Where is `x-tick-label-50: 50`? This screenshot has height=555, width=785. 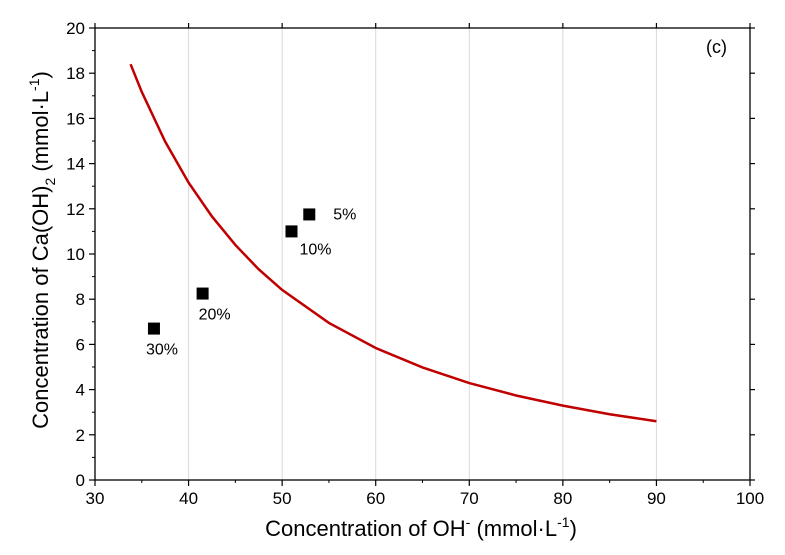 x-tick-label-50: 50 is located at coordinates (282, 498).